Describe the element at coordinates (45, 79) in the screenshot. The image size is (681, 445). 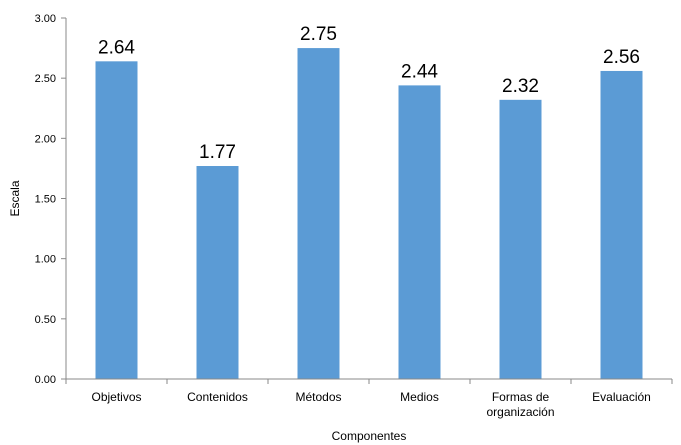
I see `y-tick-label: 2.50` at that location.